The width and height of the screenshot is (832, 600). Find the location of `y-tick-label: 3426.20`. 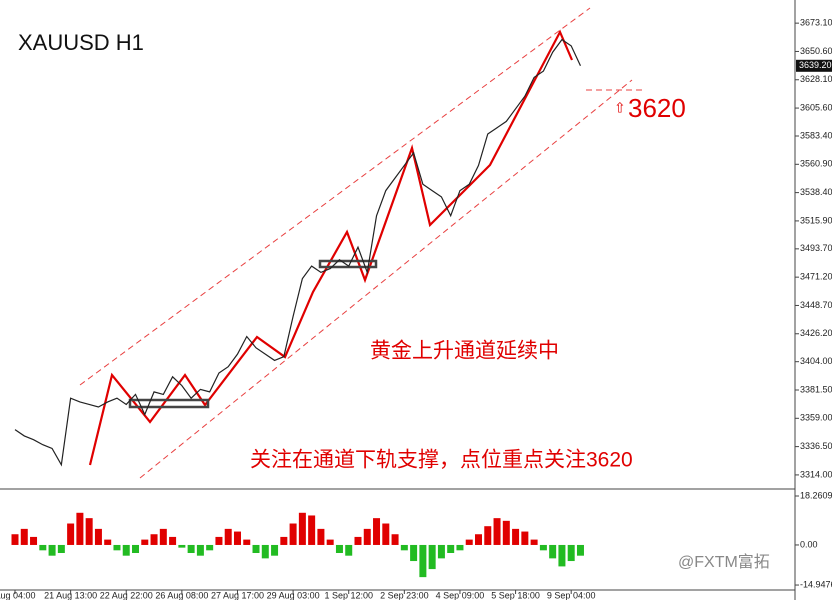

y-tick-label: 3426.20 is located at coordinates (816, 333).